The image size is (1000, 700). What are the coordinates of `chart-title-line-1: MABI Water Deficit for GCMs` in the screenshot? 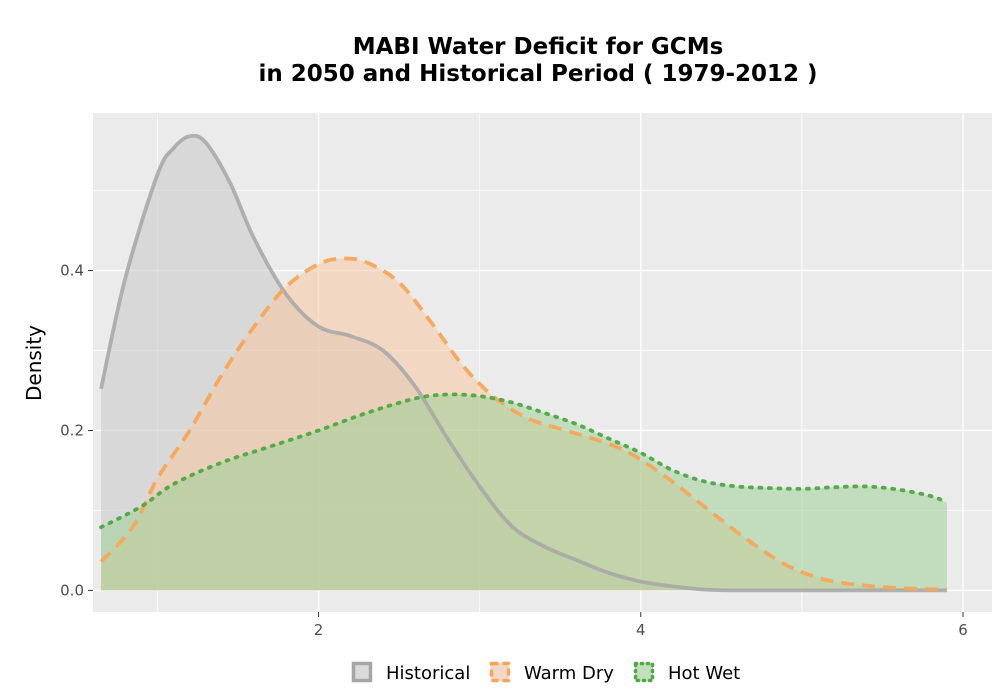 It's located at (538, 47).